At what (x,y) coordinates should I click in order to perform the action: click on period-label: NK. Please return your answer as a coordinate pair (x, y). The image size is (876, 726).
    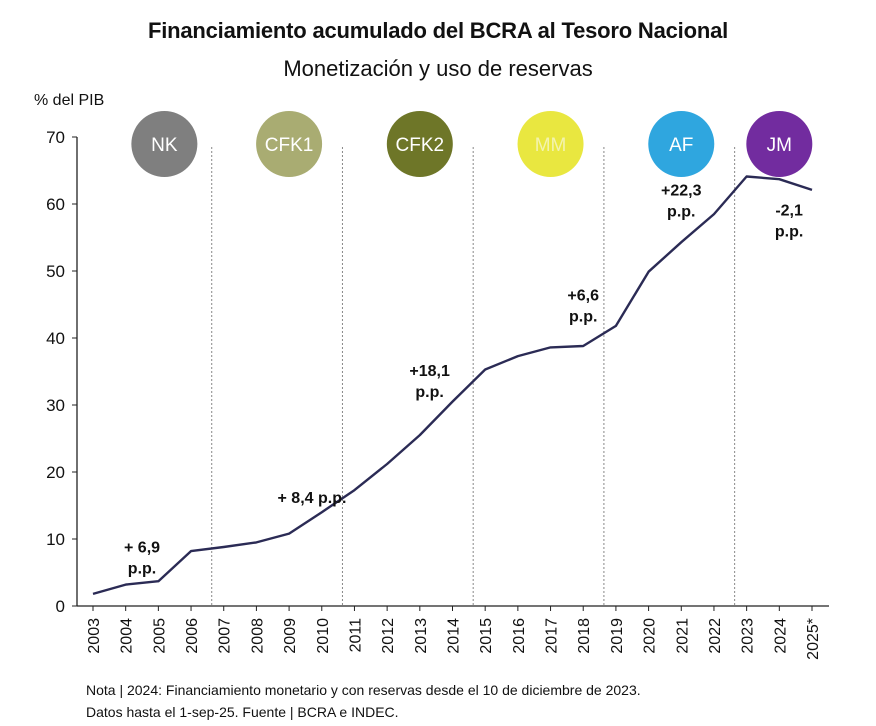
    Looking at the image, I should click on (164, 145).